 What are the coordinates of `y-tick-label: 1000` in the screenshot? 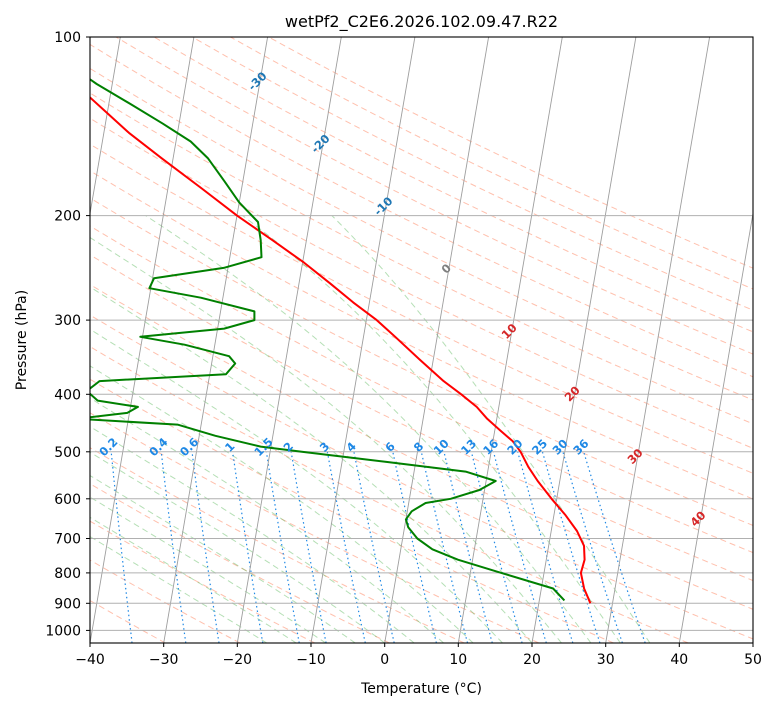 It's located at (63, 631).